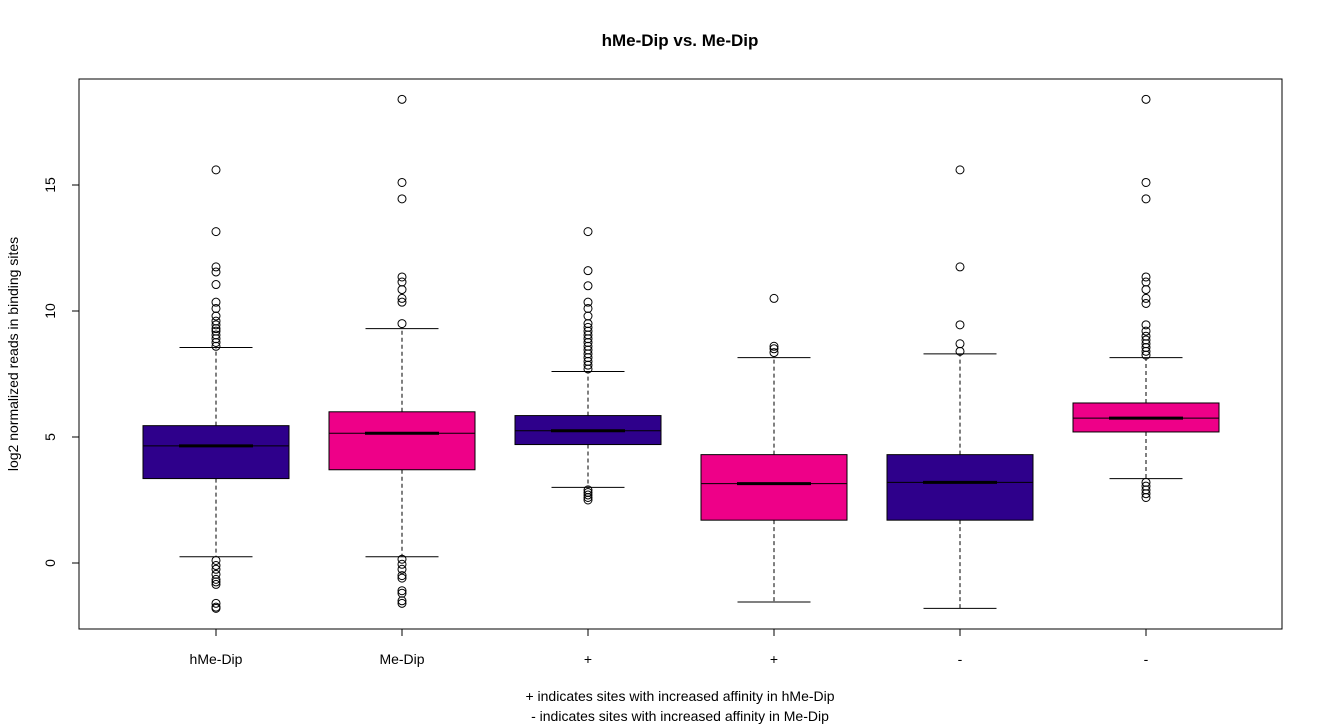  What do you see at coordinates (61, 372) in the screenshot?
I see `y-axis: 0 5 10 15` at bounding box center [61, 372].